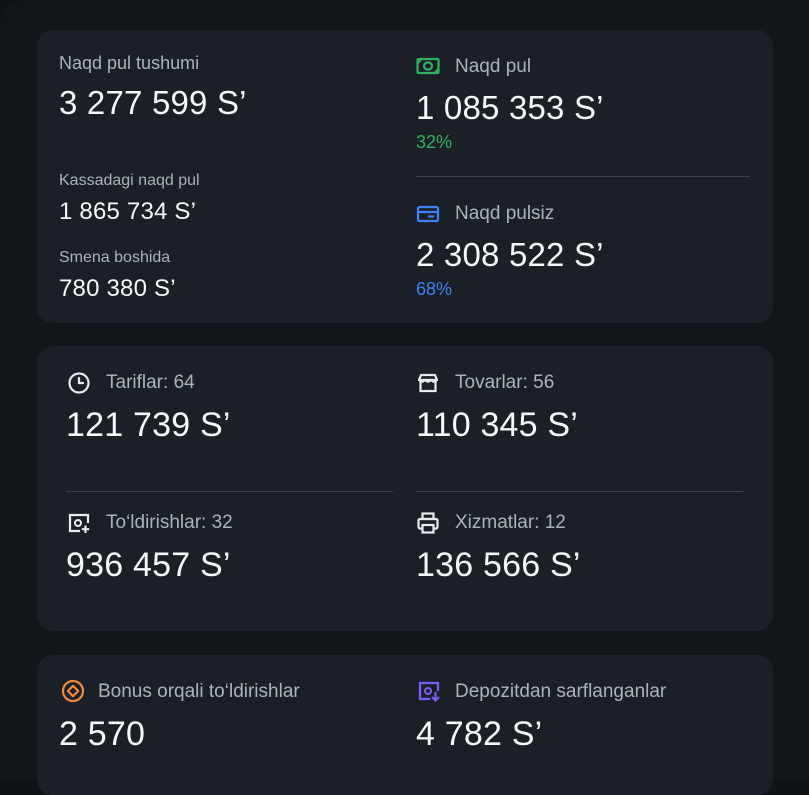  What do you see at coordinates (498, 565) in the screenshot?
I see `services-value: 136 566 S’` at bounding box center [498, 565].